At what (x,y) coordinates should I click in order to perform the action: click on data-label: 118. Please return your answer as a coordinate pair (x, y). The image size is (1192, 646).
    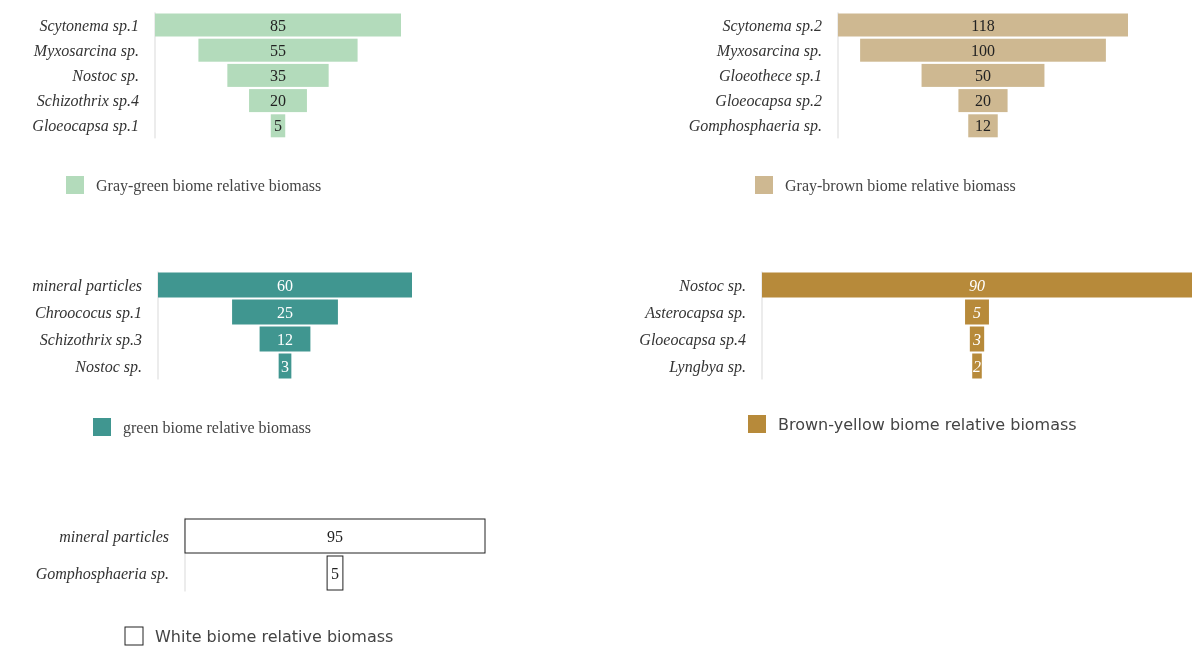
    Looking at the image, I should click on (983, 25).